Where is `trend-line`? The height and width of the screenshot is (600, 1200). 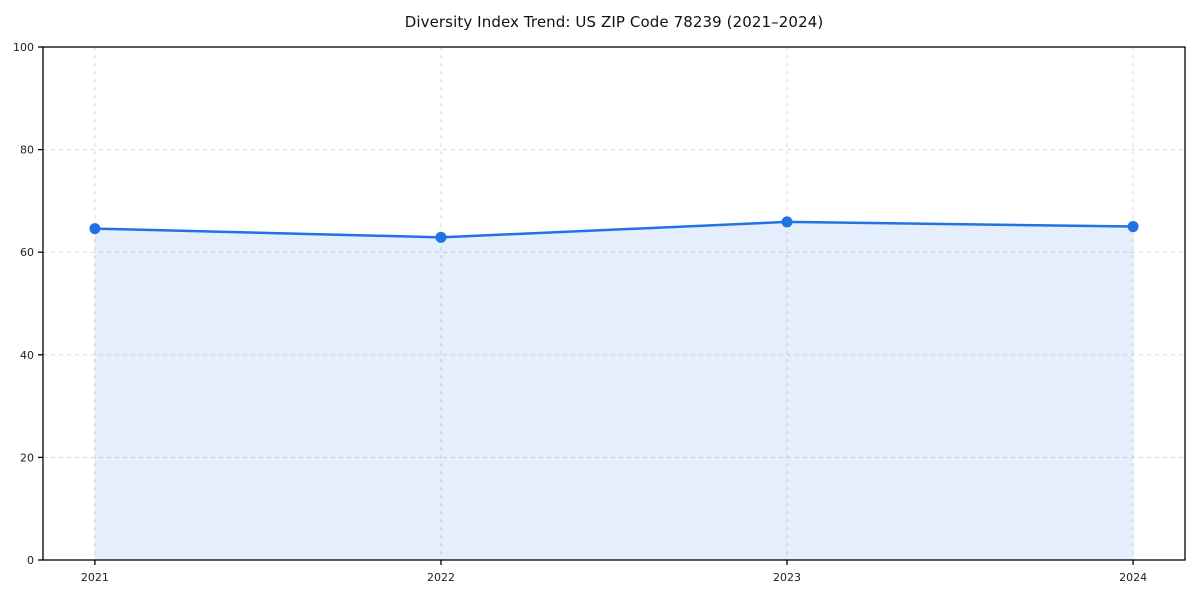 trend-line is located at coordinates (614, 229).